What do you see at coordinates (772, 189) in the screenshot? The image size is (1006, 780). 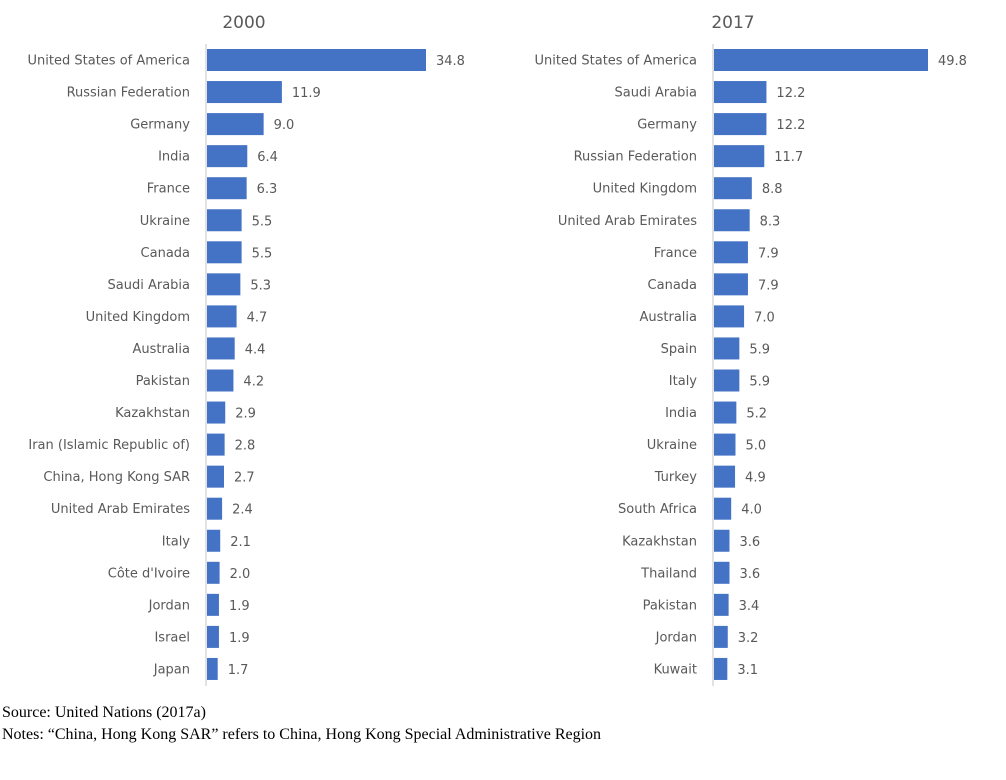 I see `data-label: 8.8` at bounding box center [772, 189].